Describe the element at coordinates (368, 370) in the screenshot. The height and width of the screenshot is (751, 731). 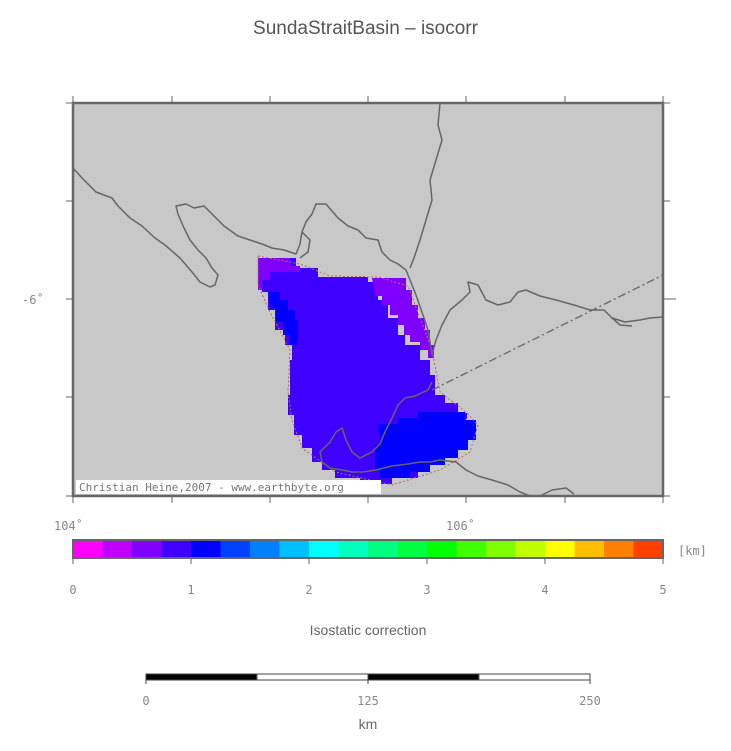
I see `isocorr-grid` at that location.